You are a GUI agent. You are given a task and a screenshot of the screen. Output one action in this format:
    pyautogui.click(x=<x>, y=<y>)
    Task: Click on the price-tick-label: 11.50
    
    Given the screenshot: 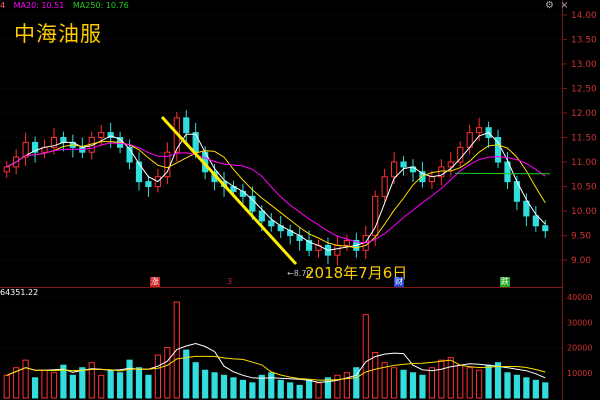 What is the action you would take?
    pyautogui.click(x=584, y=139)
    